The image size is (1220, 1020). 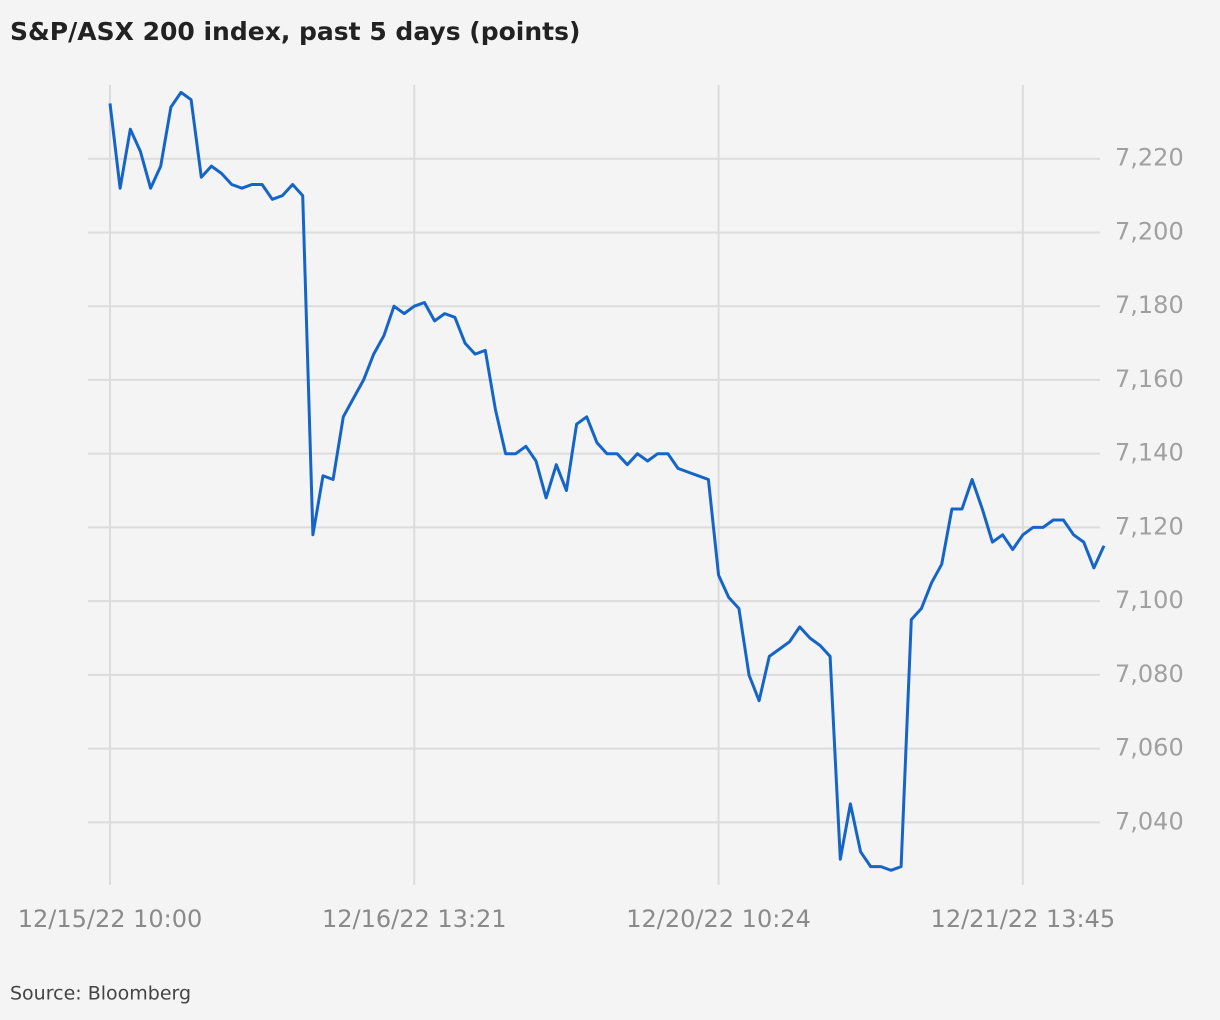 I want to click on y-tick-label: 7,120, so click(x=1149, y=526).